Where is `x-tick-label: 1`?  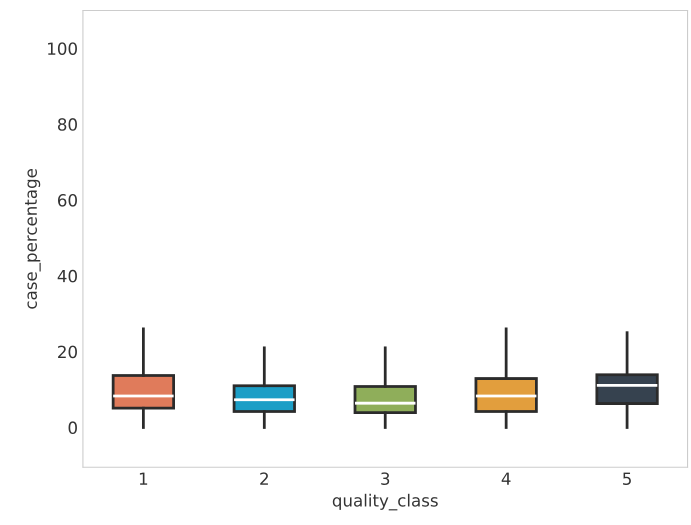 x-tick-label: 1 is located at coordinates (144, 478).